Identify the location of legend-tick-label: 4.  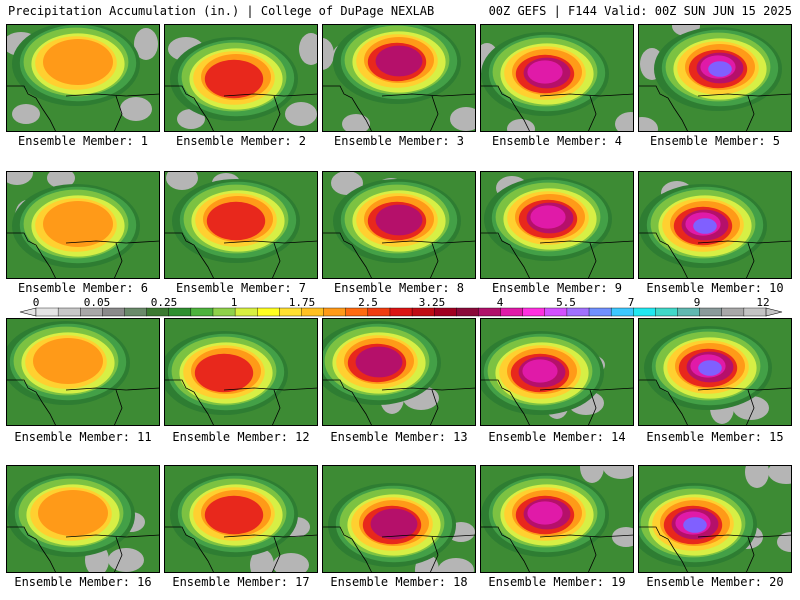
(500, 302).